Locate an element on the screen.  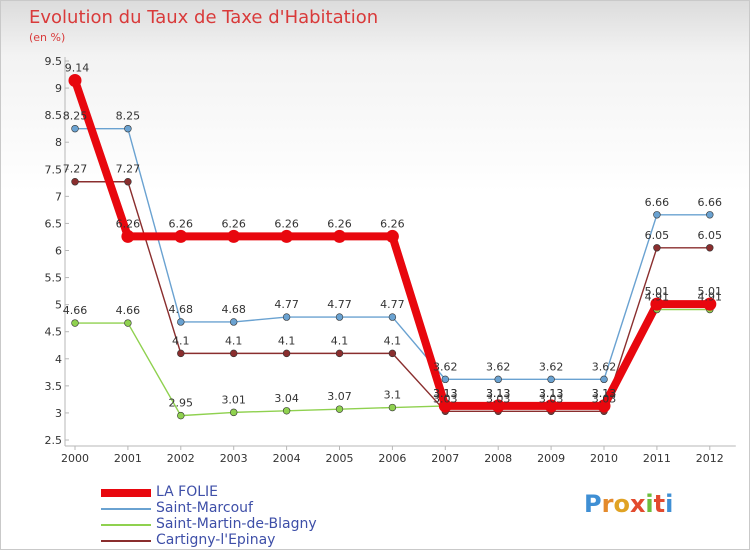
series-0-label-8: 3.13 is located at coordinates (498, 393).